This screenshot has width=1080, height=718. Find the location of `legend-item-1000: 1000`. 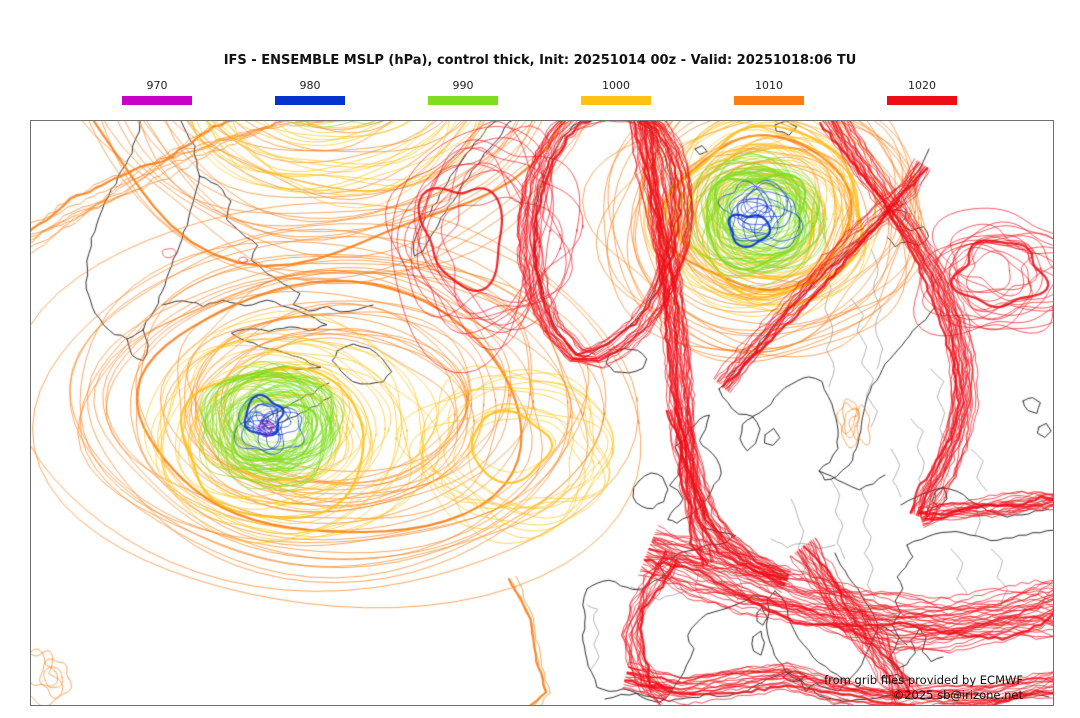

legend-item-1000: 1000 is located at coordinates (616, 92).